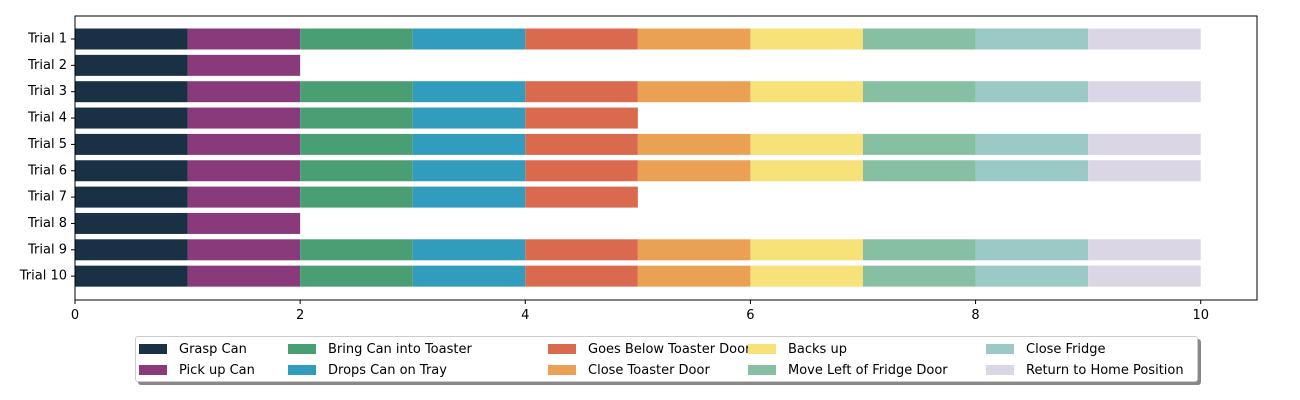 The image size is (1300, 400). Describe the element at coordinates (1066, 349) in the screenshot. I see `legend-label: Close Fridge` at that location.